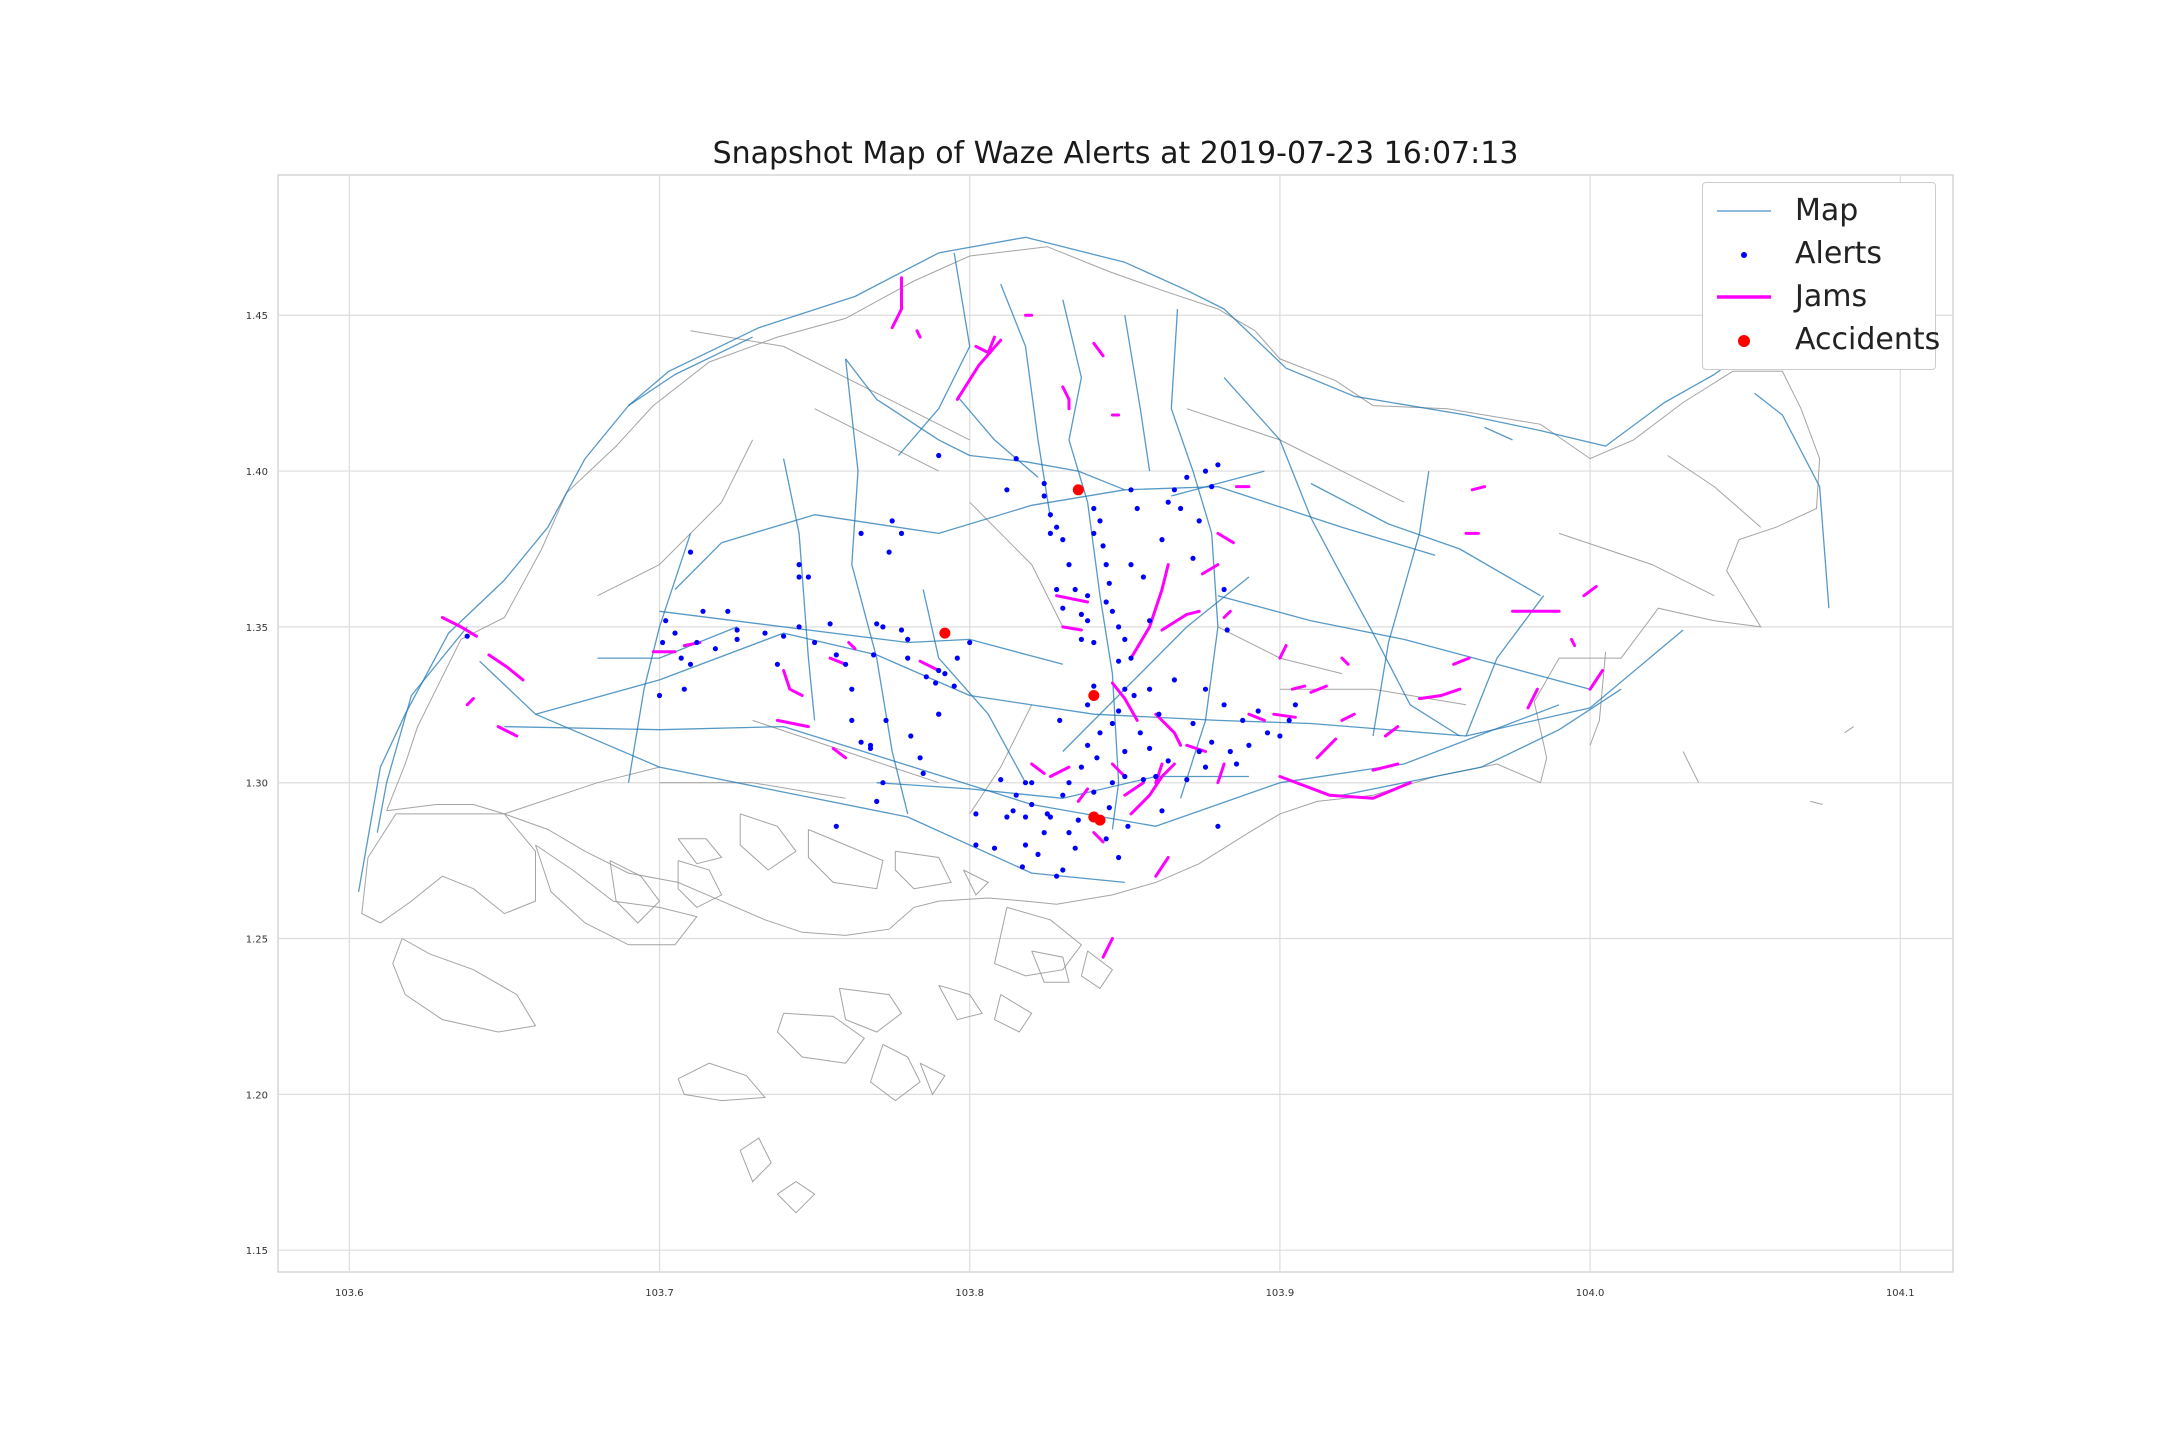 Image resolution: width=2160 pixels, height=1440 pixels. Describe the element at coordinates (1821, 340) in the screenshot. I see `legend-entry-accidents: Accidents` at that location.